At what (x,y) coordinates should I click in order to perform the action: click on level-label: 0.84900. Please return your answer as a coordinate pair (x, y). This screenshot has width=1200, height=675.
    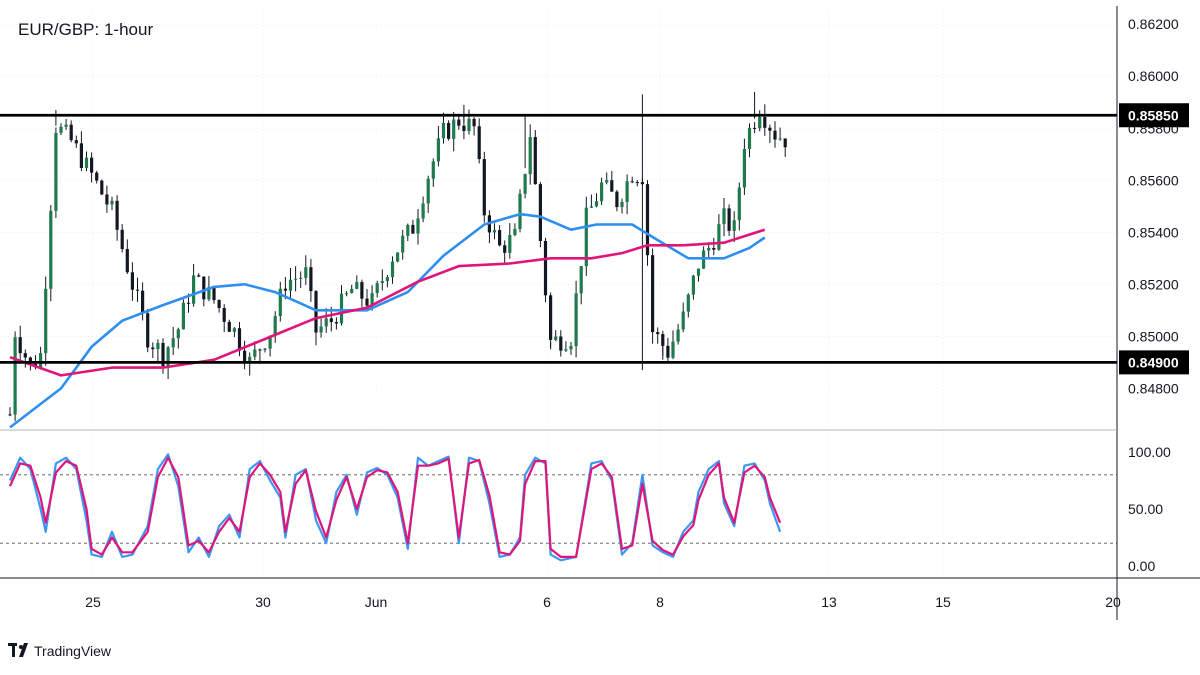
    Looking at the image, I should click on (1153, 362).